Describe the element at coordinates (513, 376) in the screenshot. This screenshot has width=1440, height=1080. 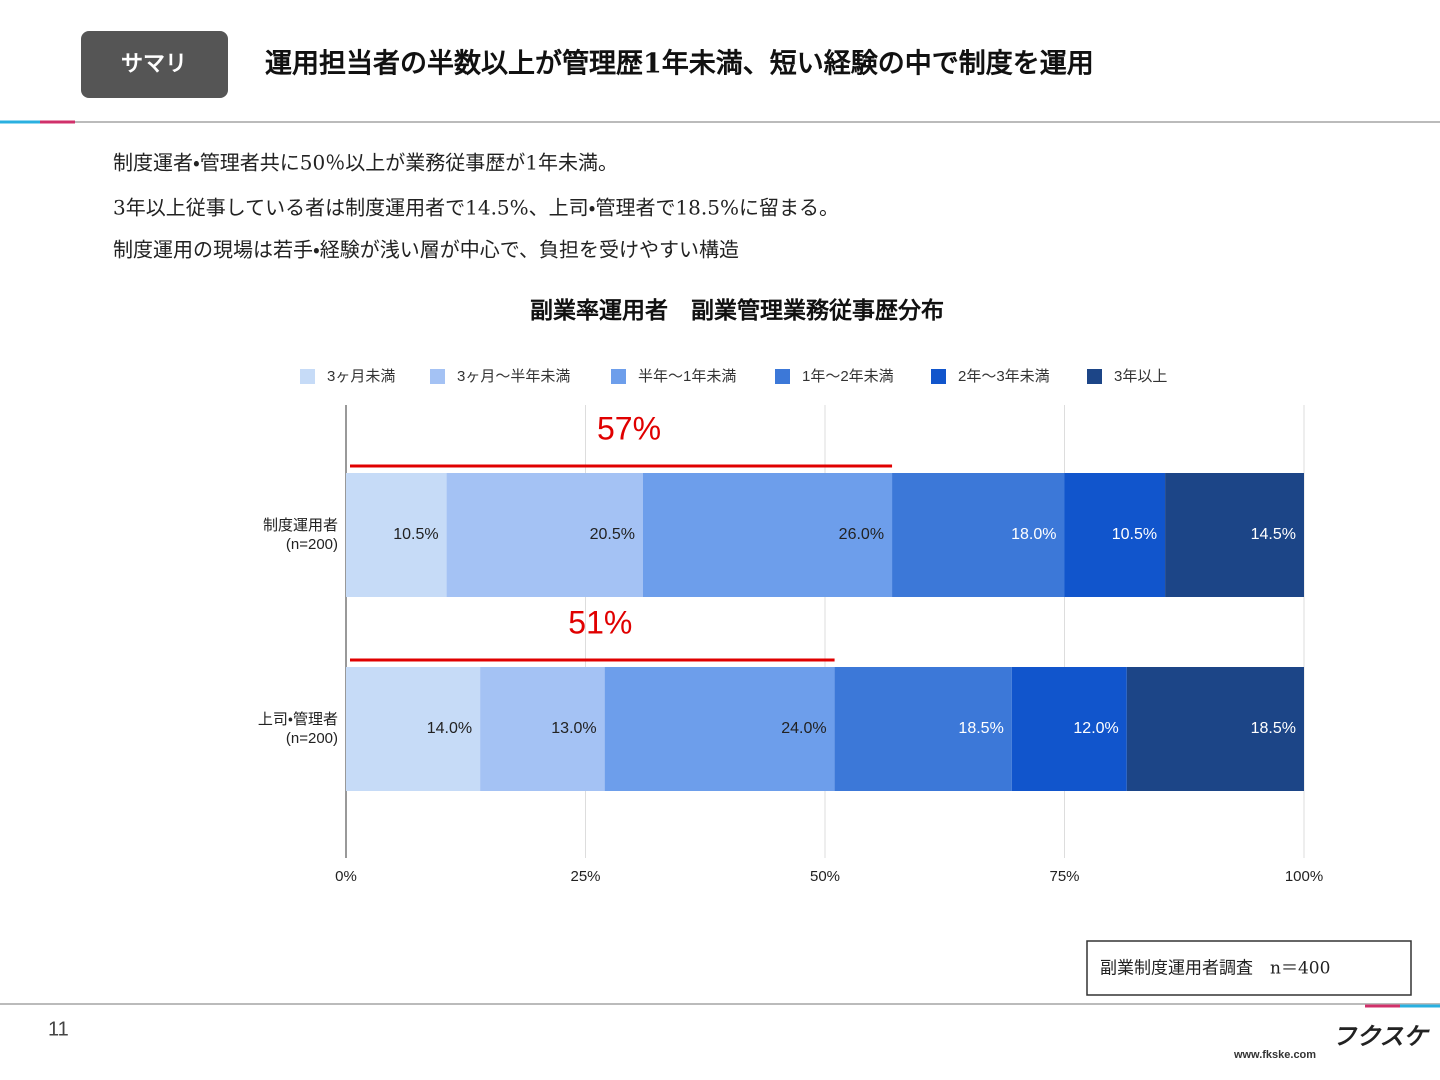
I see `legend-label: 3ヶ月〜半年未満` at that location.